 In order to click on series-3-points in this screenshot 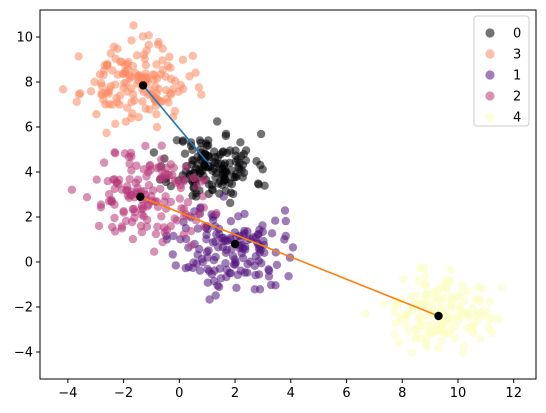, I will do `click(132, 79)`.